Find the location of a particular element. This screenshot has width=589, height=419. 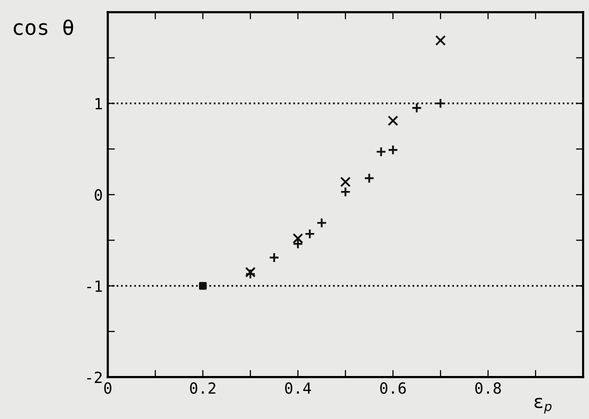

y-tick-label: 1 is located at coordinates (99, 104).